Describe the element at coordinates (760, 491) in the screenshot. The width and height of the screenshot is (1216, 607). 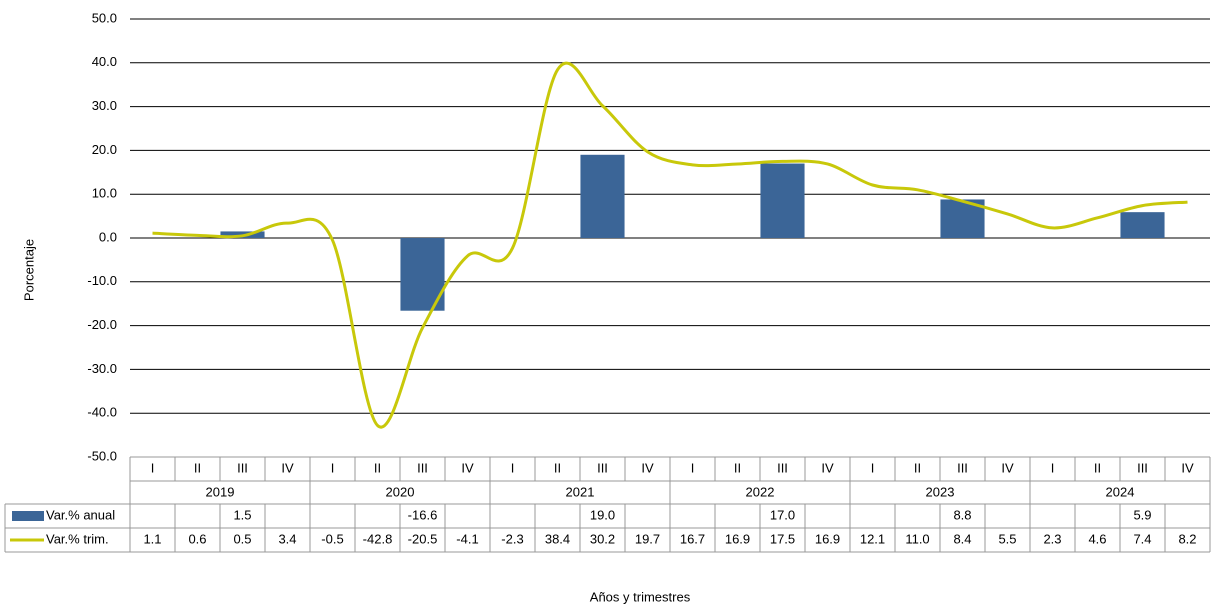
I see `year-label: 2022` at that location.